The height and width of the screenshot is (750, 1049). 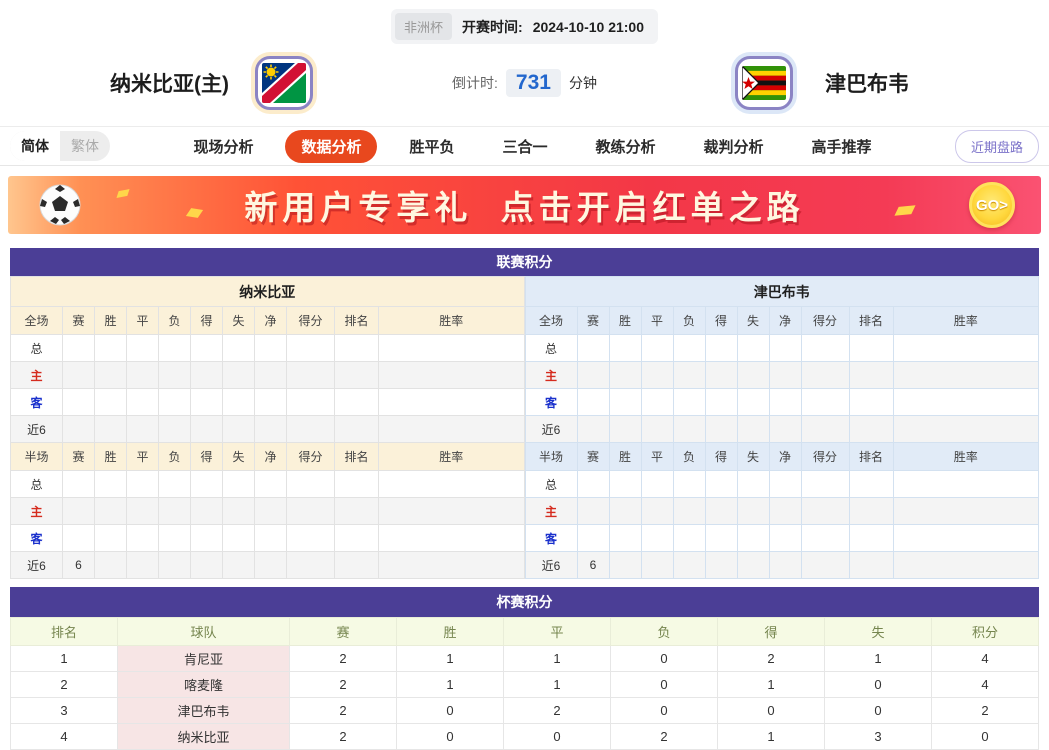 I want to click on stat-cell: 4, so click(x=64, y=736).